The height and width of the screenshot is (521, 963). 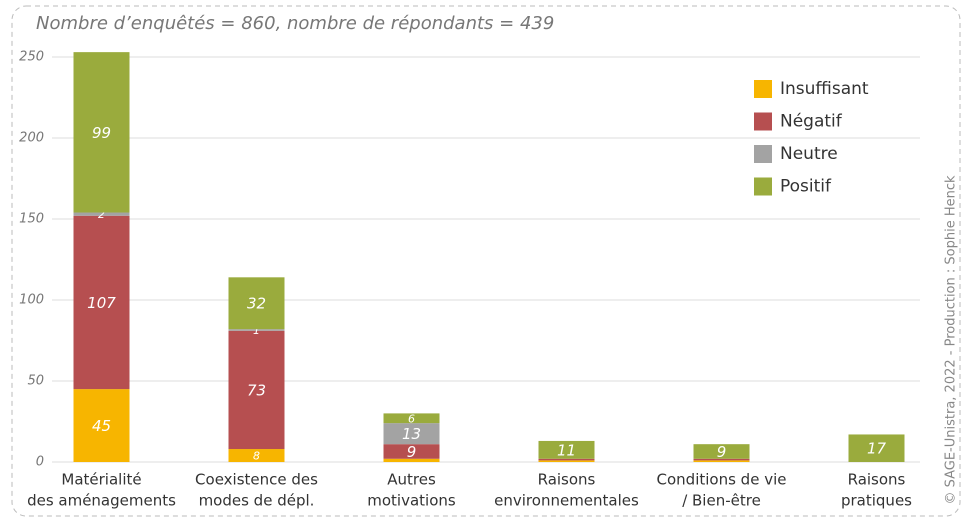 I want to click on data-label: 107, so click(x=101, y=303).